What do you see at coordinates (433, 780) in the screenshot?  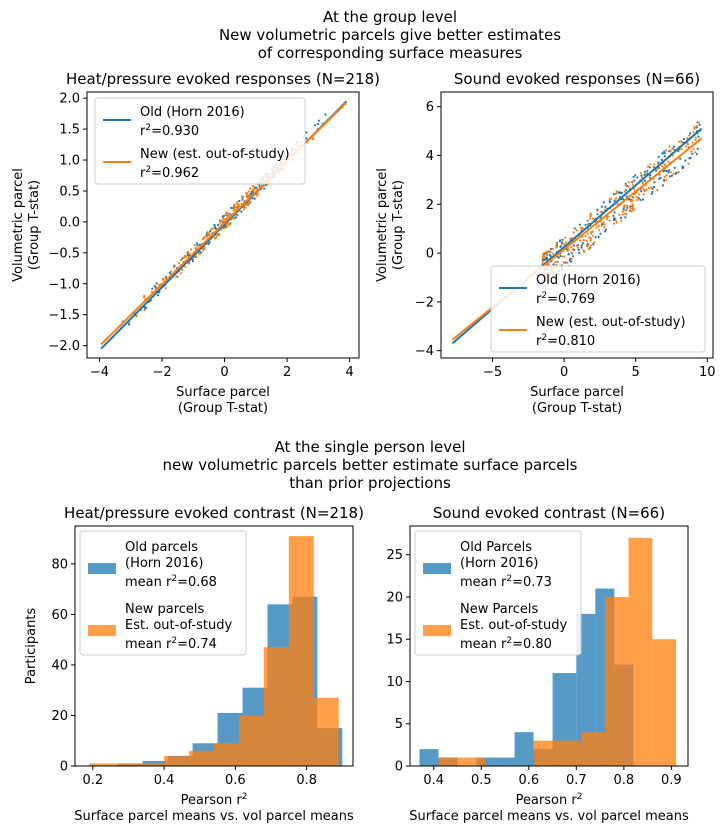 I see `x-tick-label: 0.4` at bounding box center [433, 780].